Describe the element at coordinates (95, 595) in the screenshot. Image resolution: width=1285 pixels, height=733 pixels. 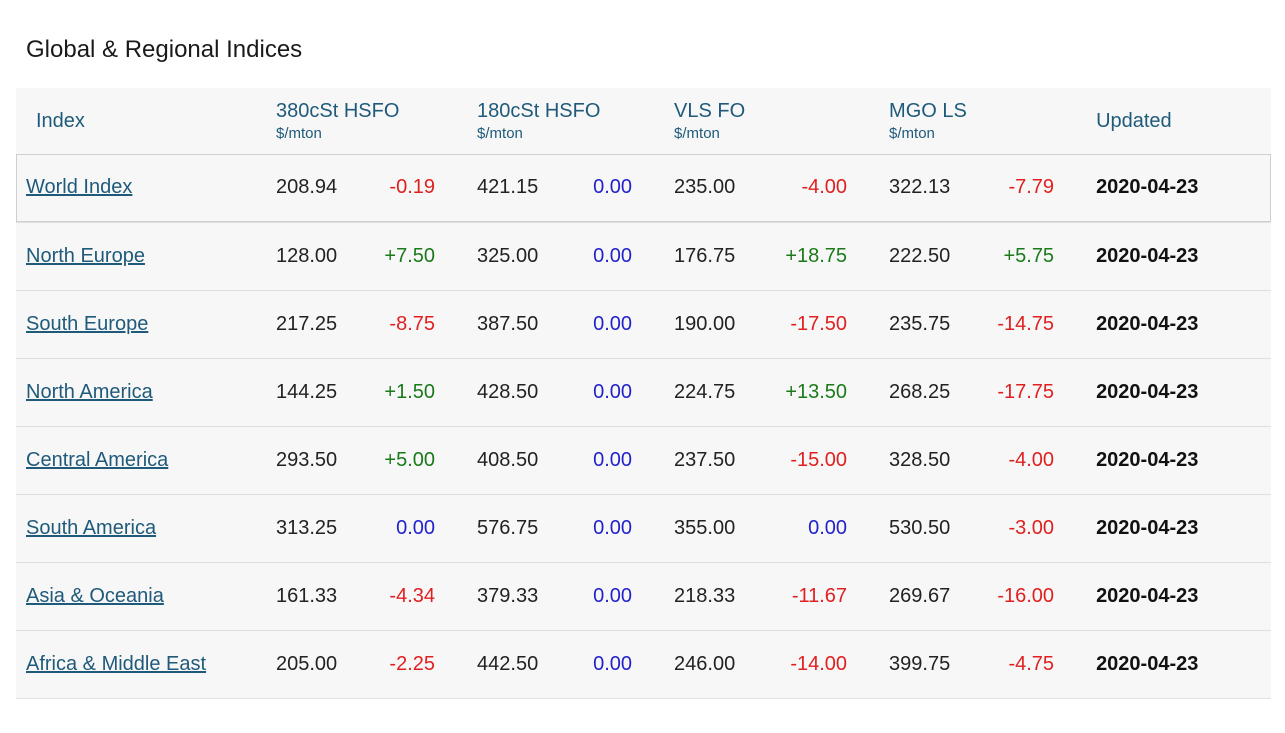
I see `index-name-link: Asia & Oceania` at that location.